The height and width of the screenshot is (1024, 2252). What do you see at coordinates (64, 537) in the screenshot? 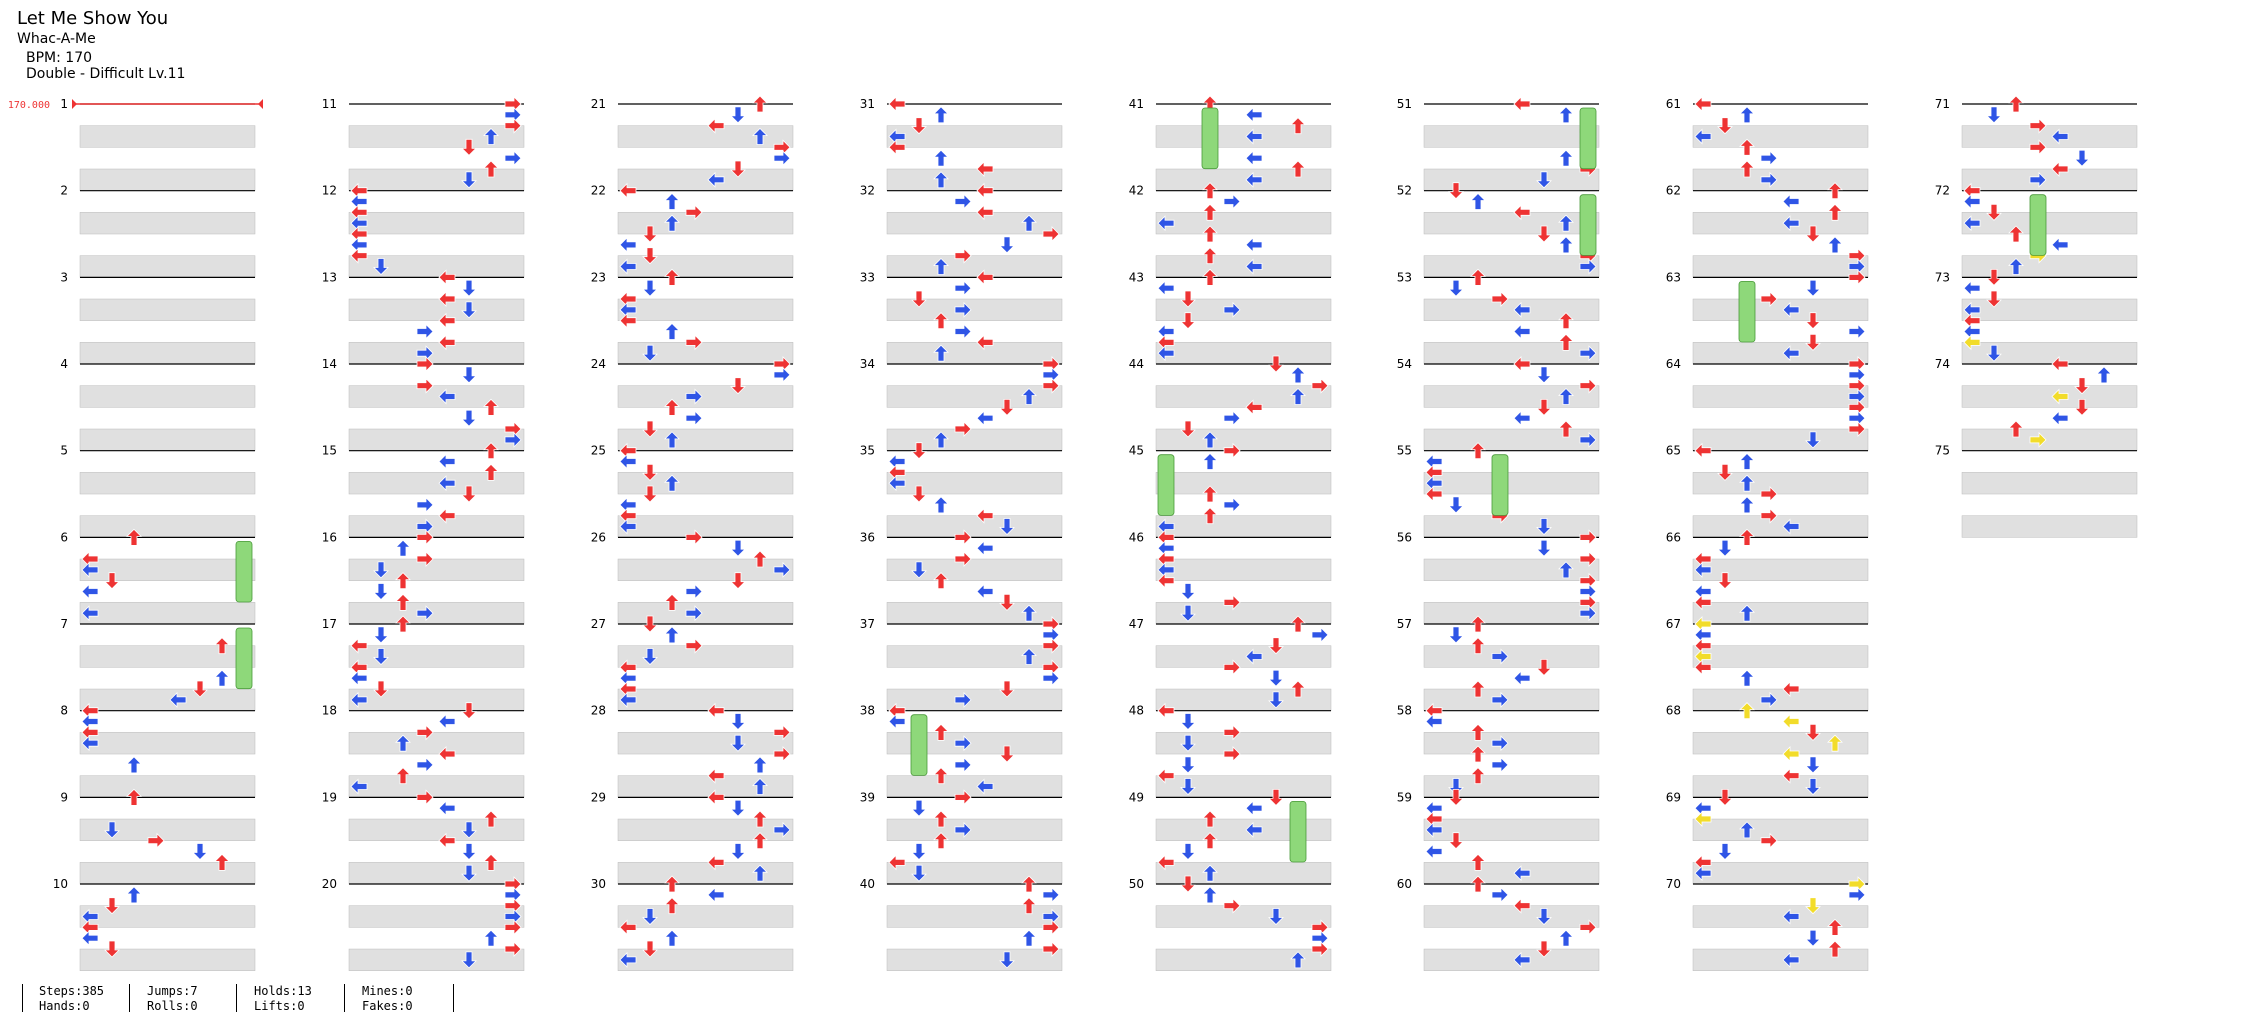
I see `measure-number: 6` at bounding box center [64, 537].